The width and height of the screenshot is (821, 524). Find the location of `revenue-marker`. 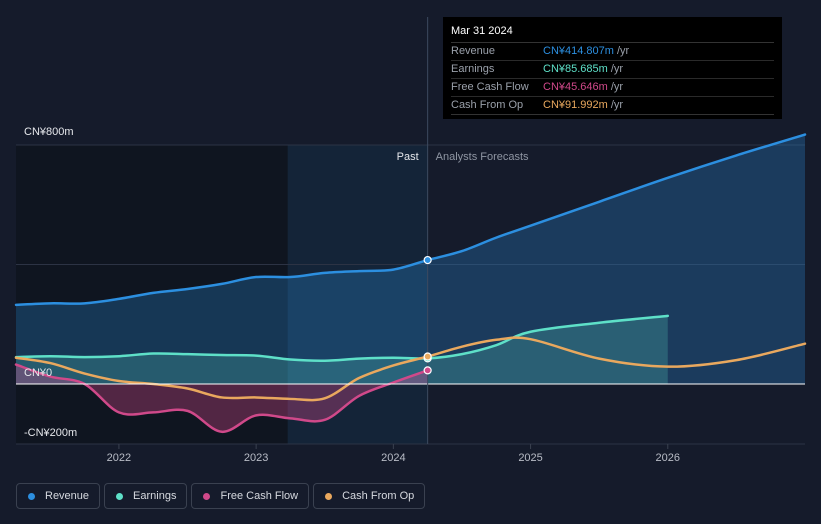

revenue-marker is located at coordinates (427, 260).